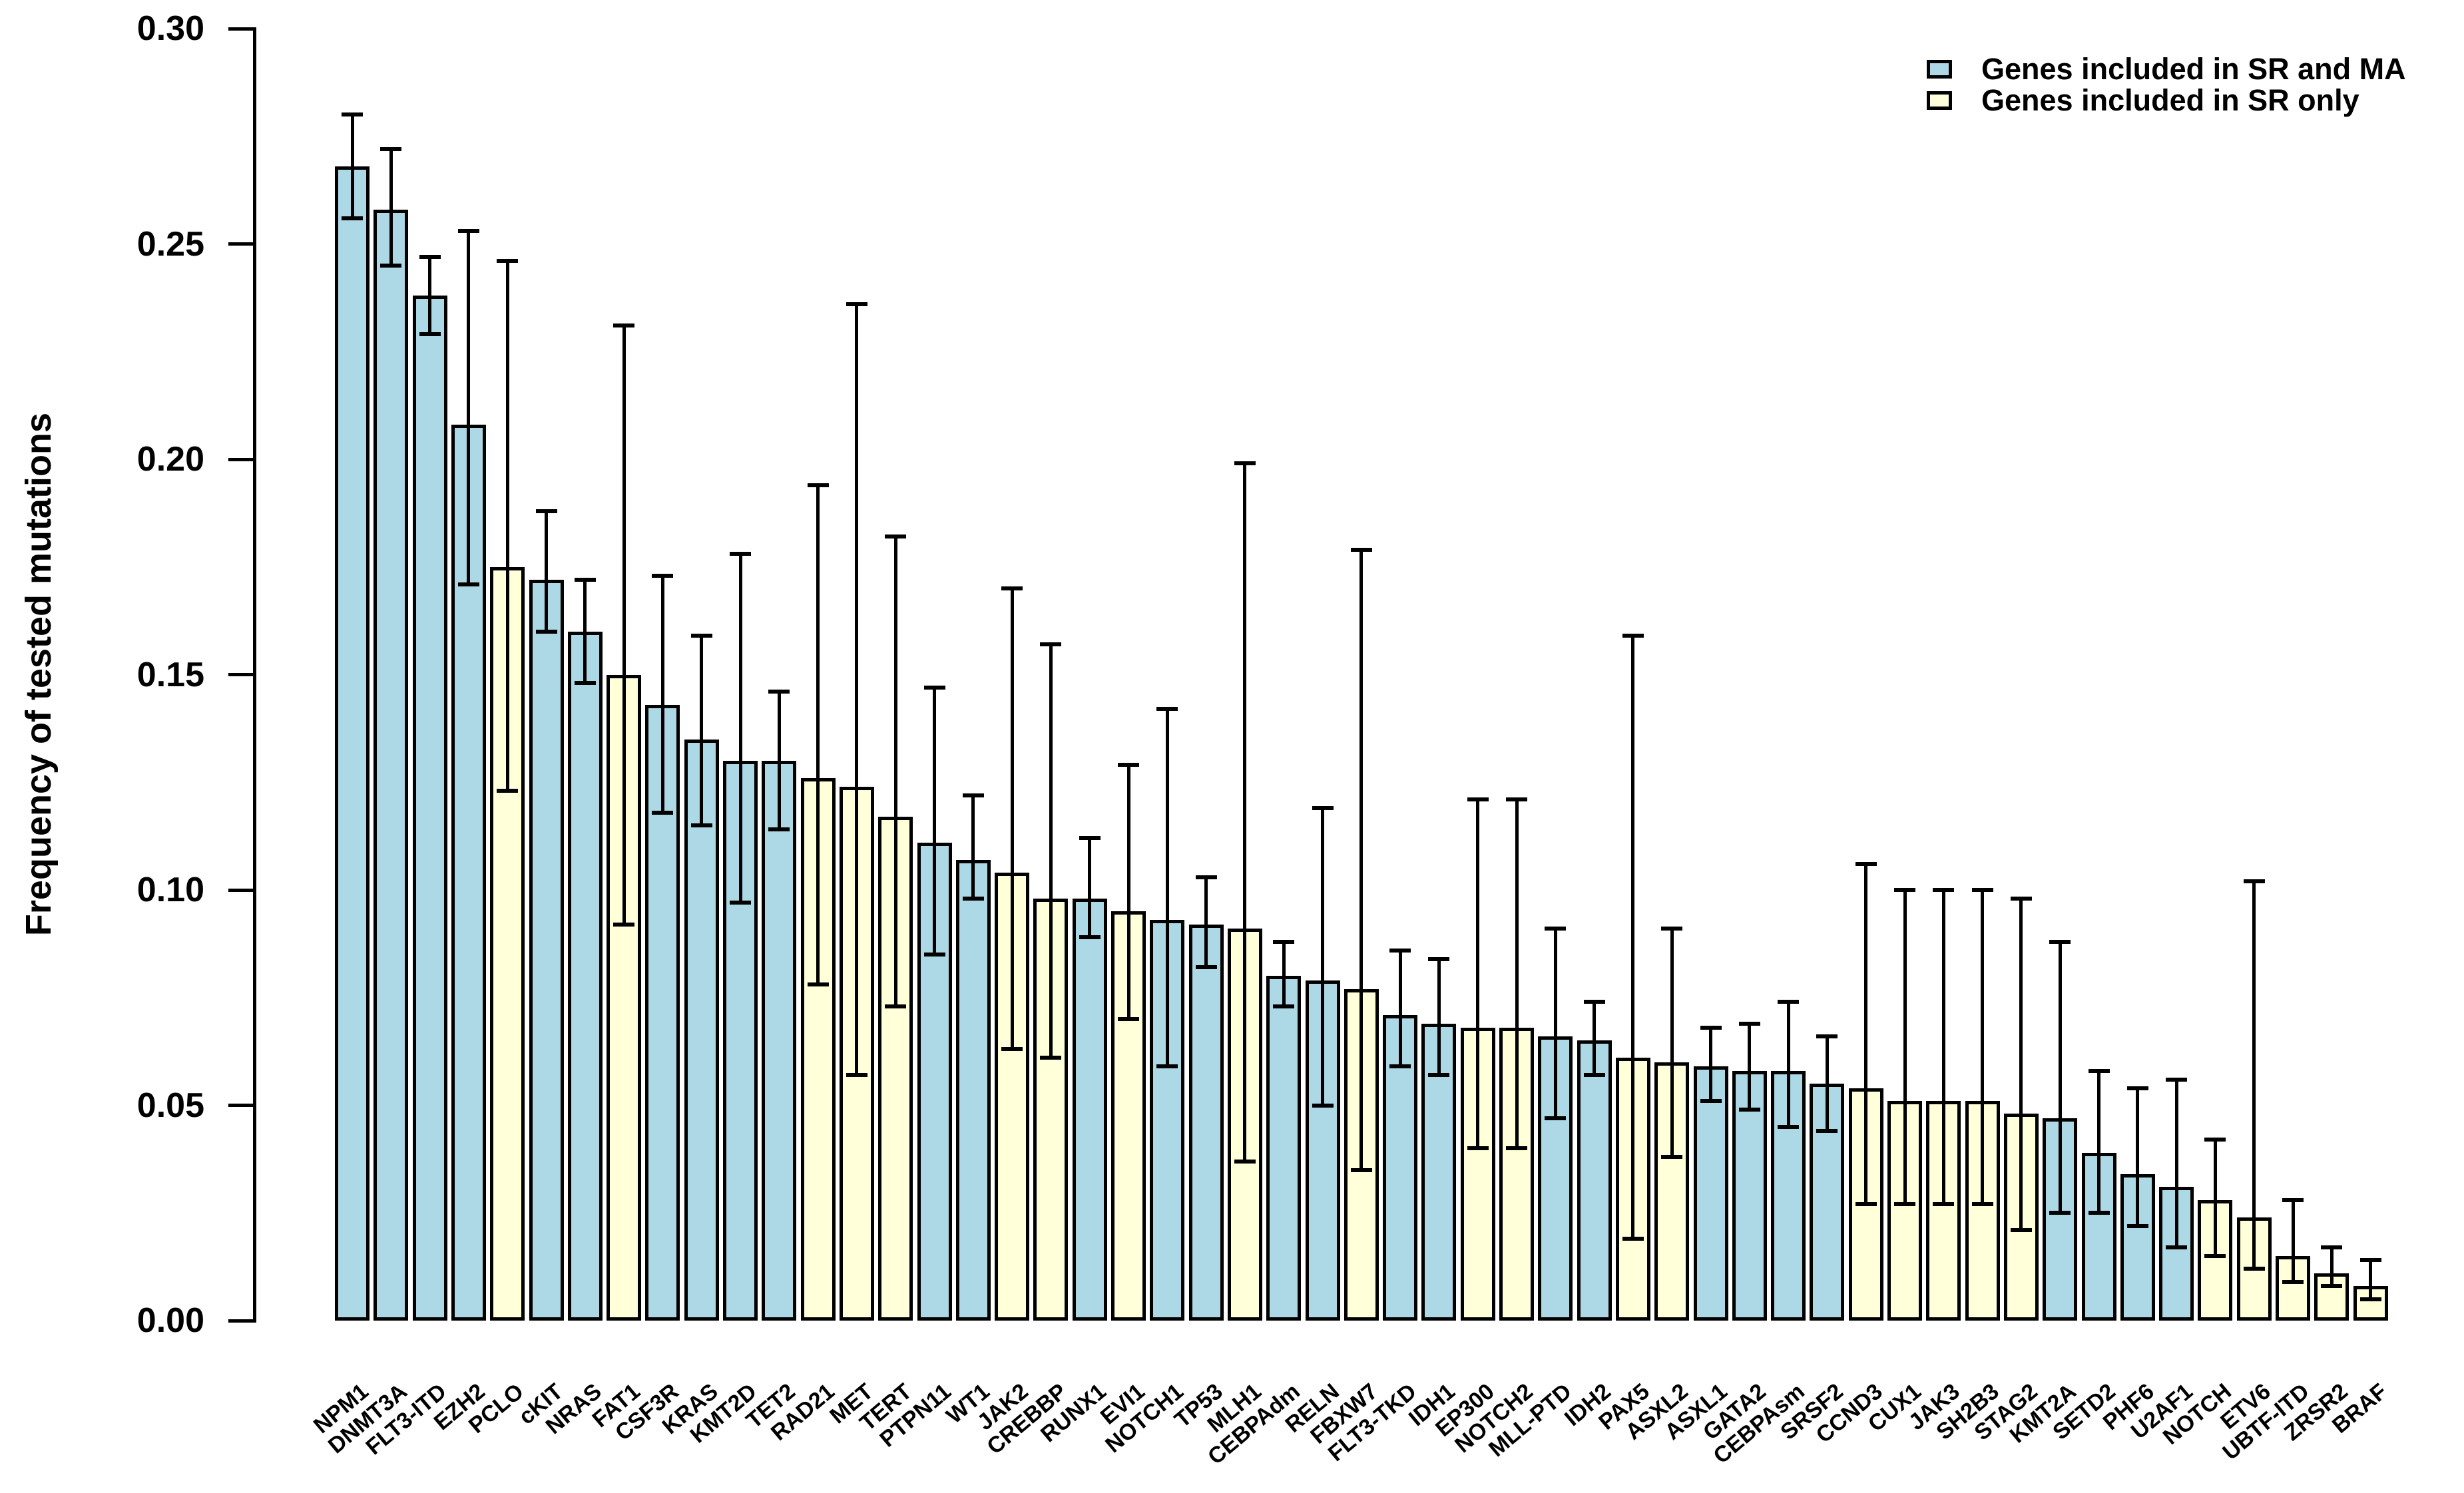 The width and height of the screenshot is (2464, 1493). Describe the element at coordinates (2060, 1213) in the screenshot. I see `errorbar-KMT2A-lower-cap` at that location.